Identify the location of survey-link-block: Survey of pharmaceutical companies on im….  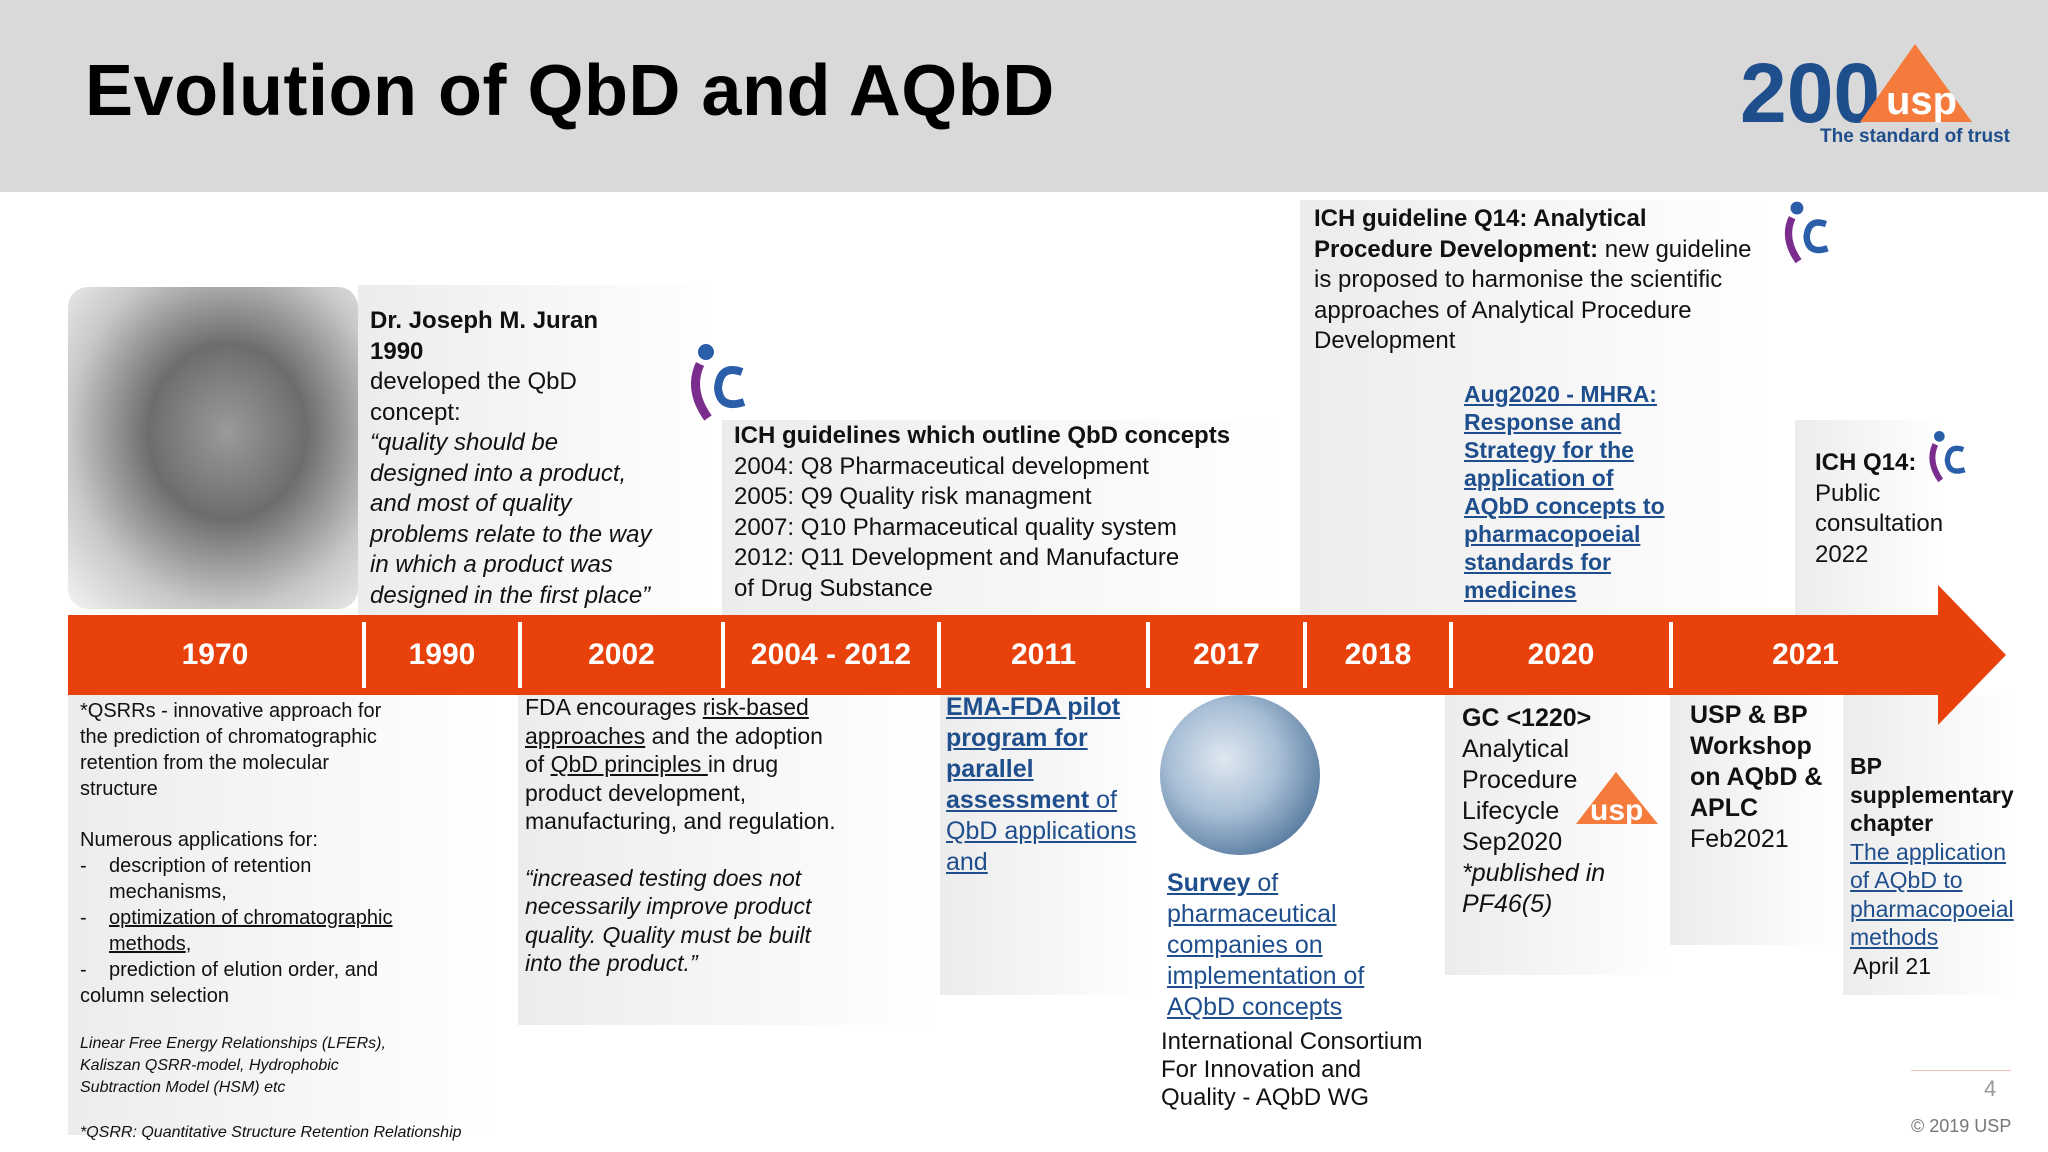
(1297, 945).